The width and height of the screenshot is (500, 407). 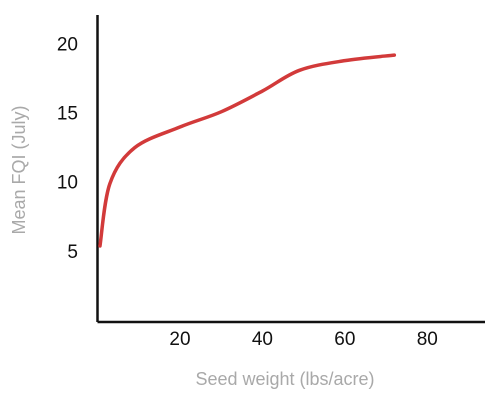 What do you see at coordinates (179, 339) in the screenshot?
I see `x-tick-label: 20` at bounding box center [179, 339].